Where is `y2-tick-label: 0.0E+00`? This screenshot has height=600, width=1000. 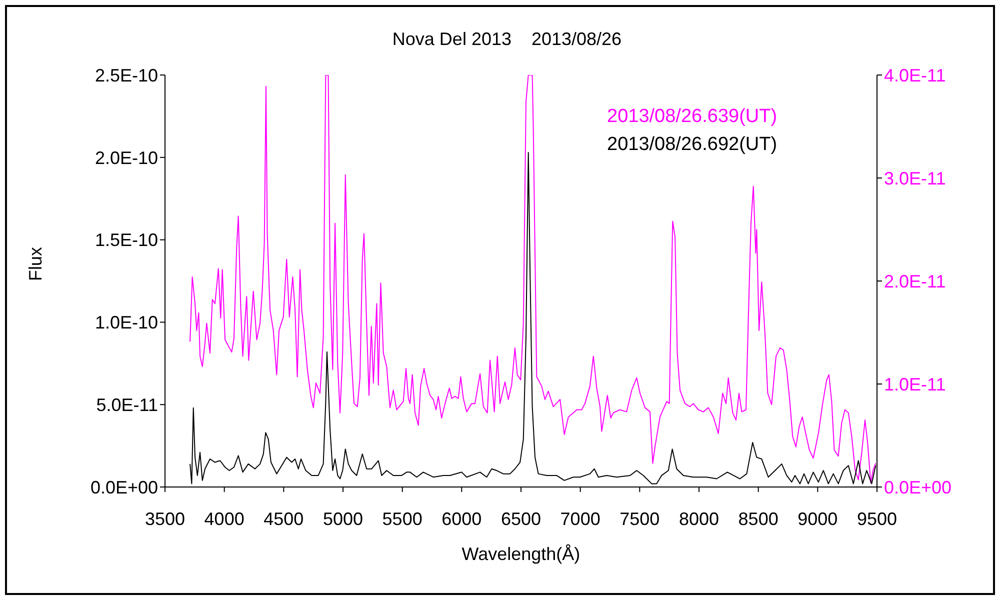
y2-tick-label: 0.0E+00 is located at coordinates (918, 487).